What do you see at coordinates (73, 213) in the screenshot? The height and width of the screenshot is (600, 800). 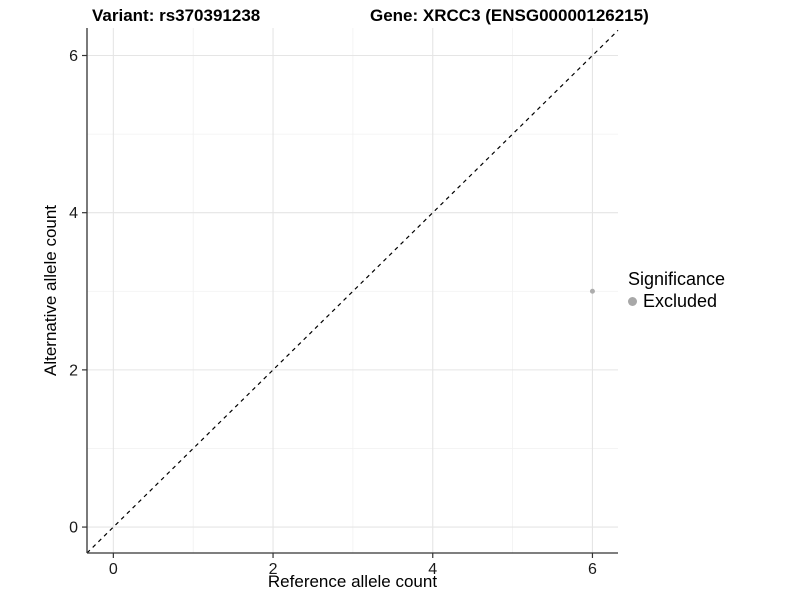 I see `y-tick-label: 4` at bounding box center [73, 213].